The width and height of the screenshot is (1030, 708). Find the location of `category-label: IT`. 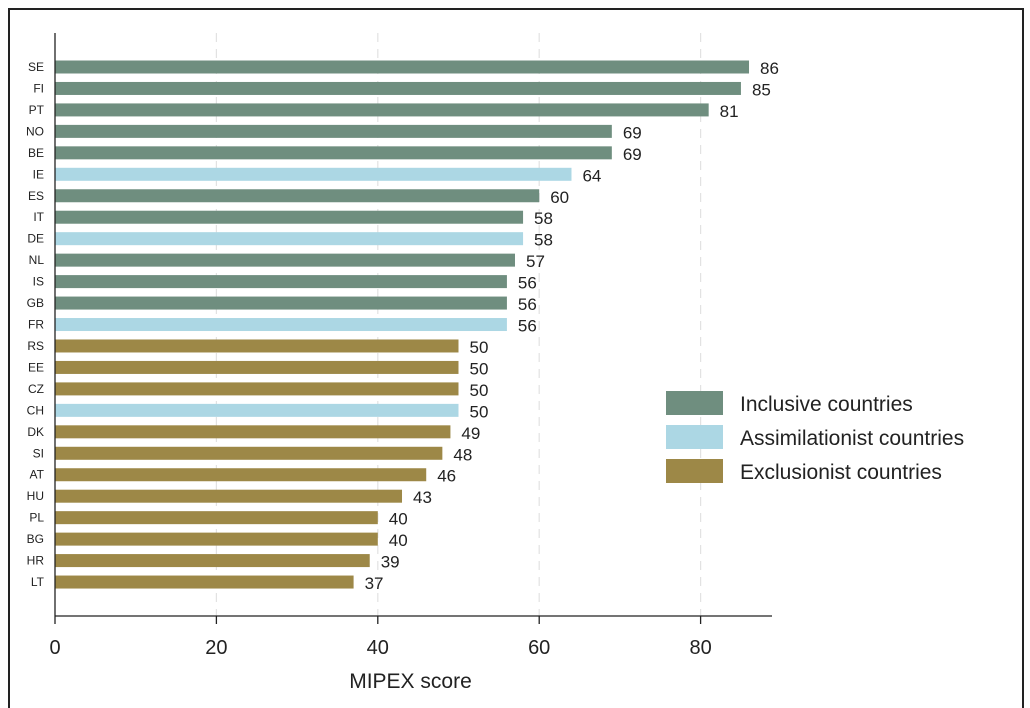

category-label: IT is located at coordinates (38, 217).